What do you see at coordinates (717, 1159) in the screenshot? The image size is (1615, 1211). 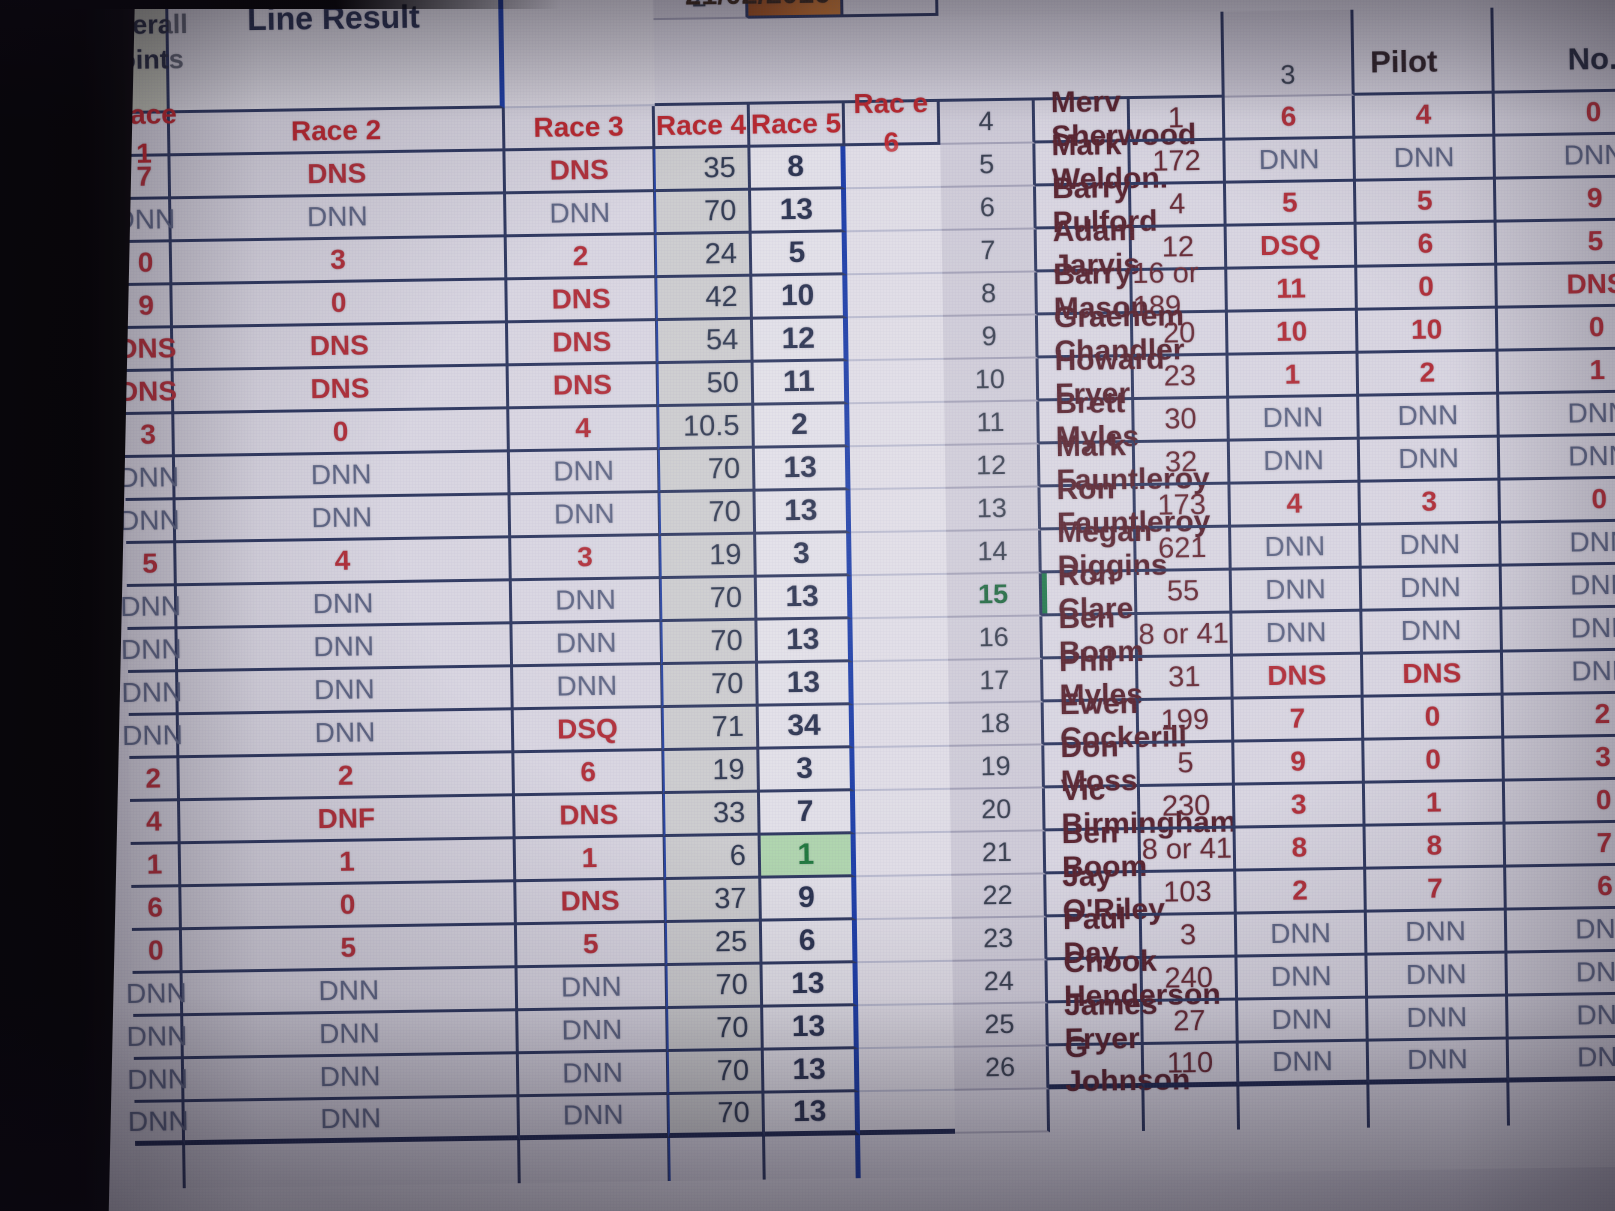 I see `overall-points-cell` at bounding box center [717, 1159].